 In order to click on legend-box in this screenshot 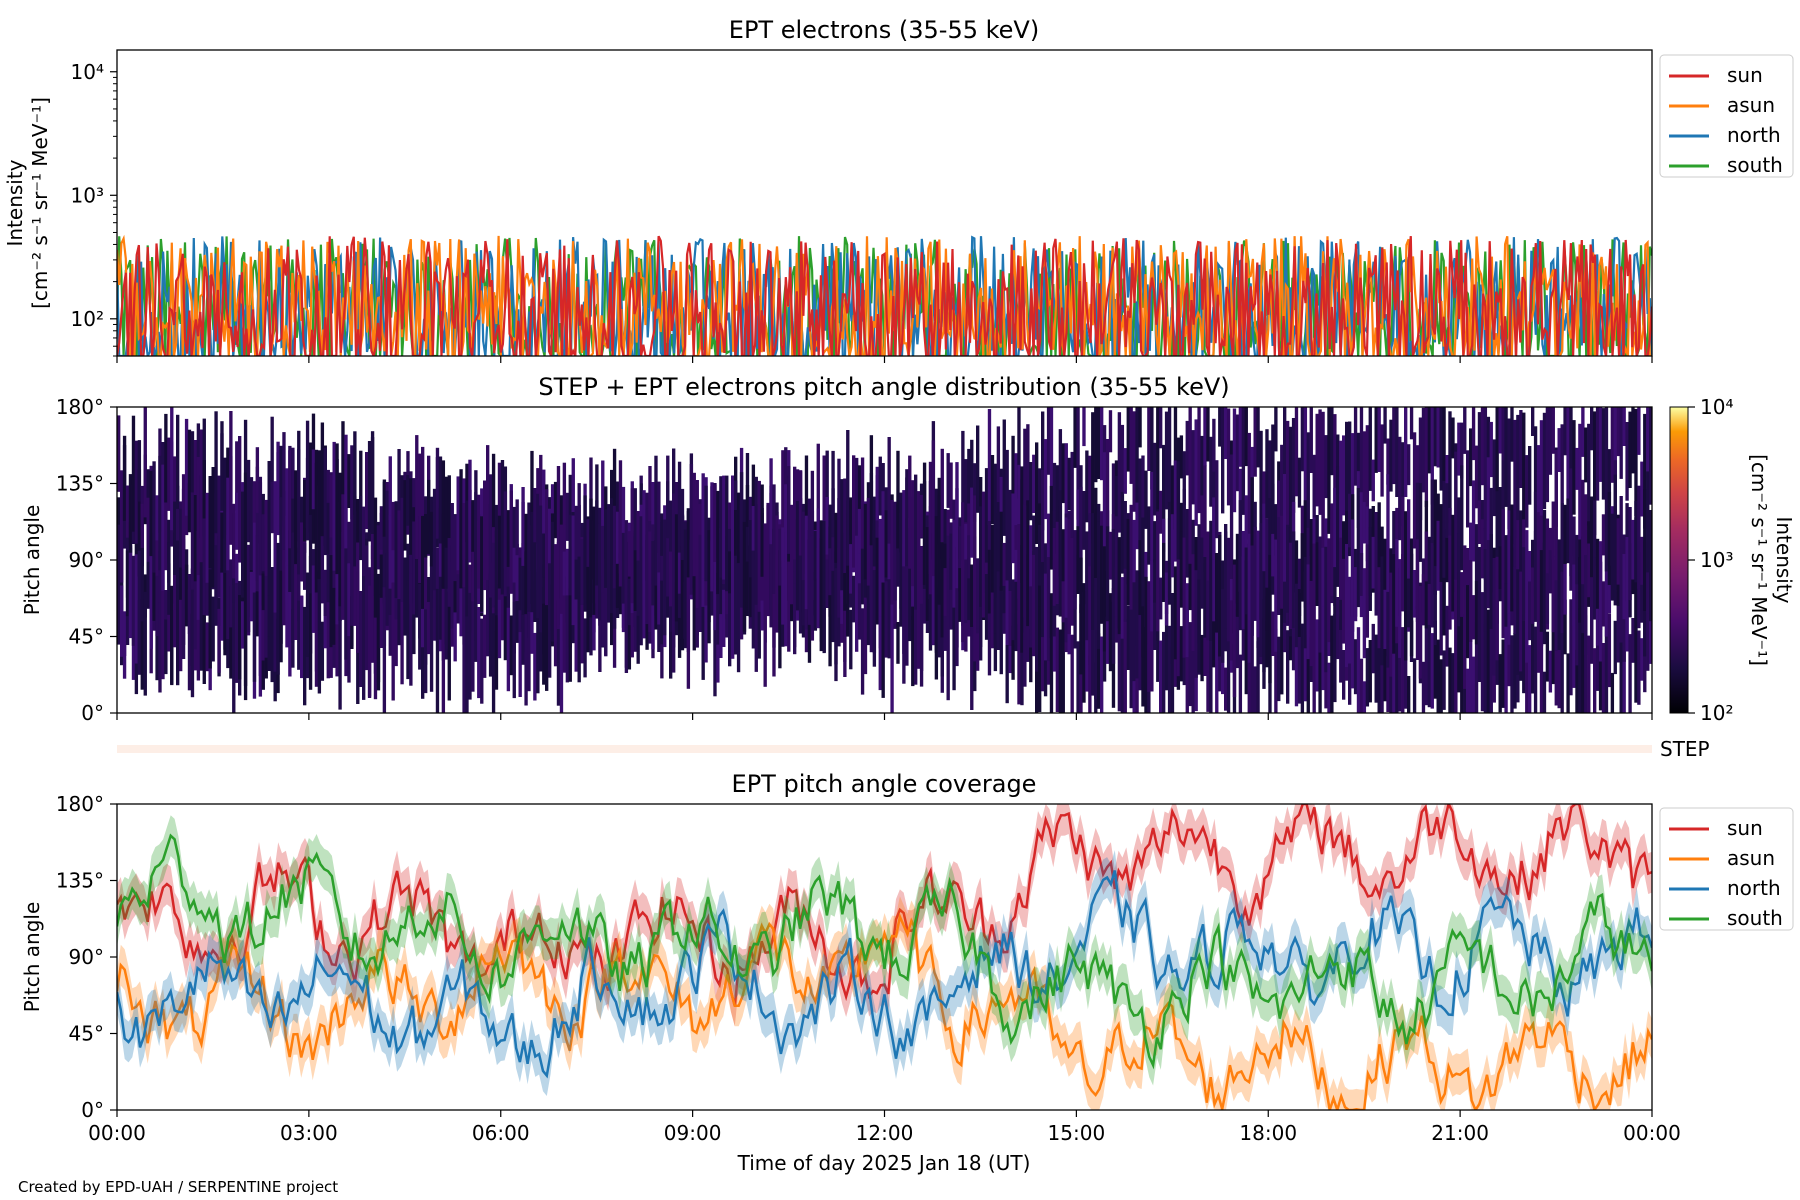, I will do `click(1726, 116)`.